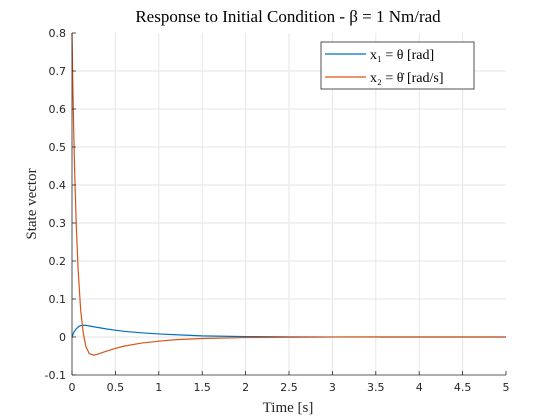 Image resolution: width=560 pixels, height=420 pixels. I want to click on x-tick-label: 1.5, so click(202, 387).